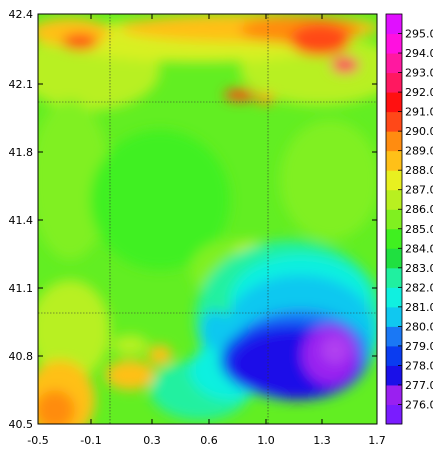  I want to click on colorbar-label: 292.0, so click(419, 92).